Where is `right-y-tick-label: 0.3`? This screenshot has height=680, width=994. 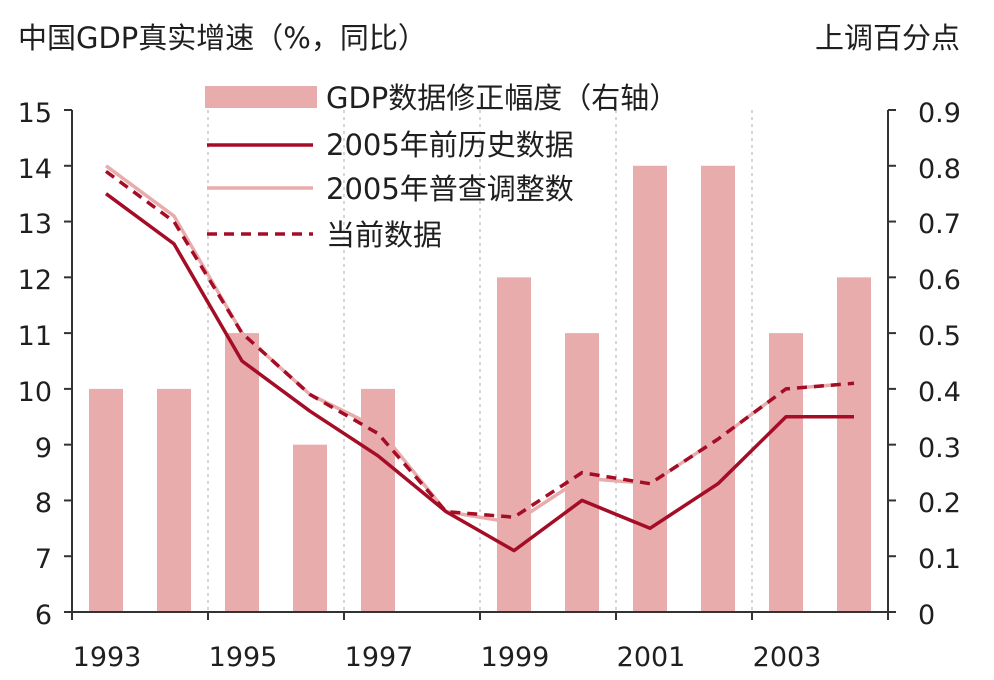 right-y-tick-label: 0.3 is located at coordinates (939, 448).